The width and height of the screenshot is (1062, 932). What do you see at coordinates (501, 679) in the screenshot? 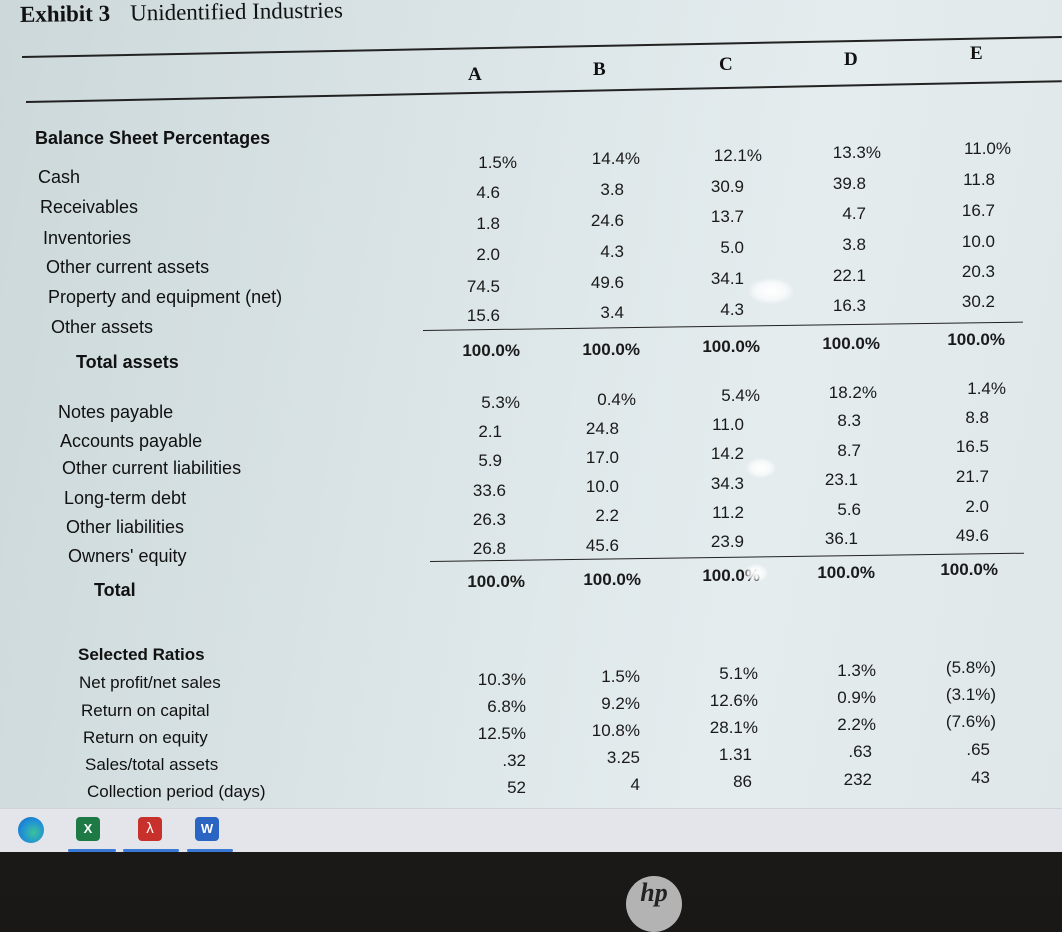
I see `cell-a-net-profit: 10.3%` at bounding box center [501, 679].